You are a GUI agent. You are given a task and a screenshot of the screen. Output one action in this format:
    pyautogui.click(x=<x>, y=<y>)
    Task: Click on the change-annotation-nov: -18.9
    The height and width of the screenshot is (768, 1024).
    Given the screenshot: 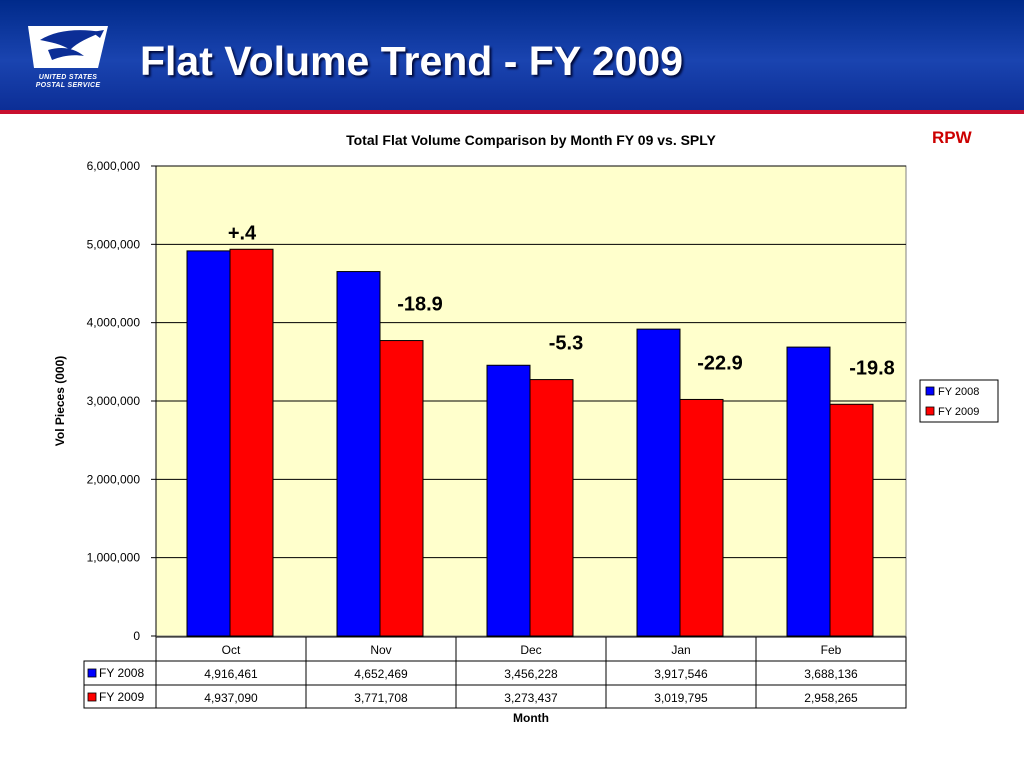 What is the action you would take?
    pyautogui.click(x=420, y=305)
    